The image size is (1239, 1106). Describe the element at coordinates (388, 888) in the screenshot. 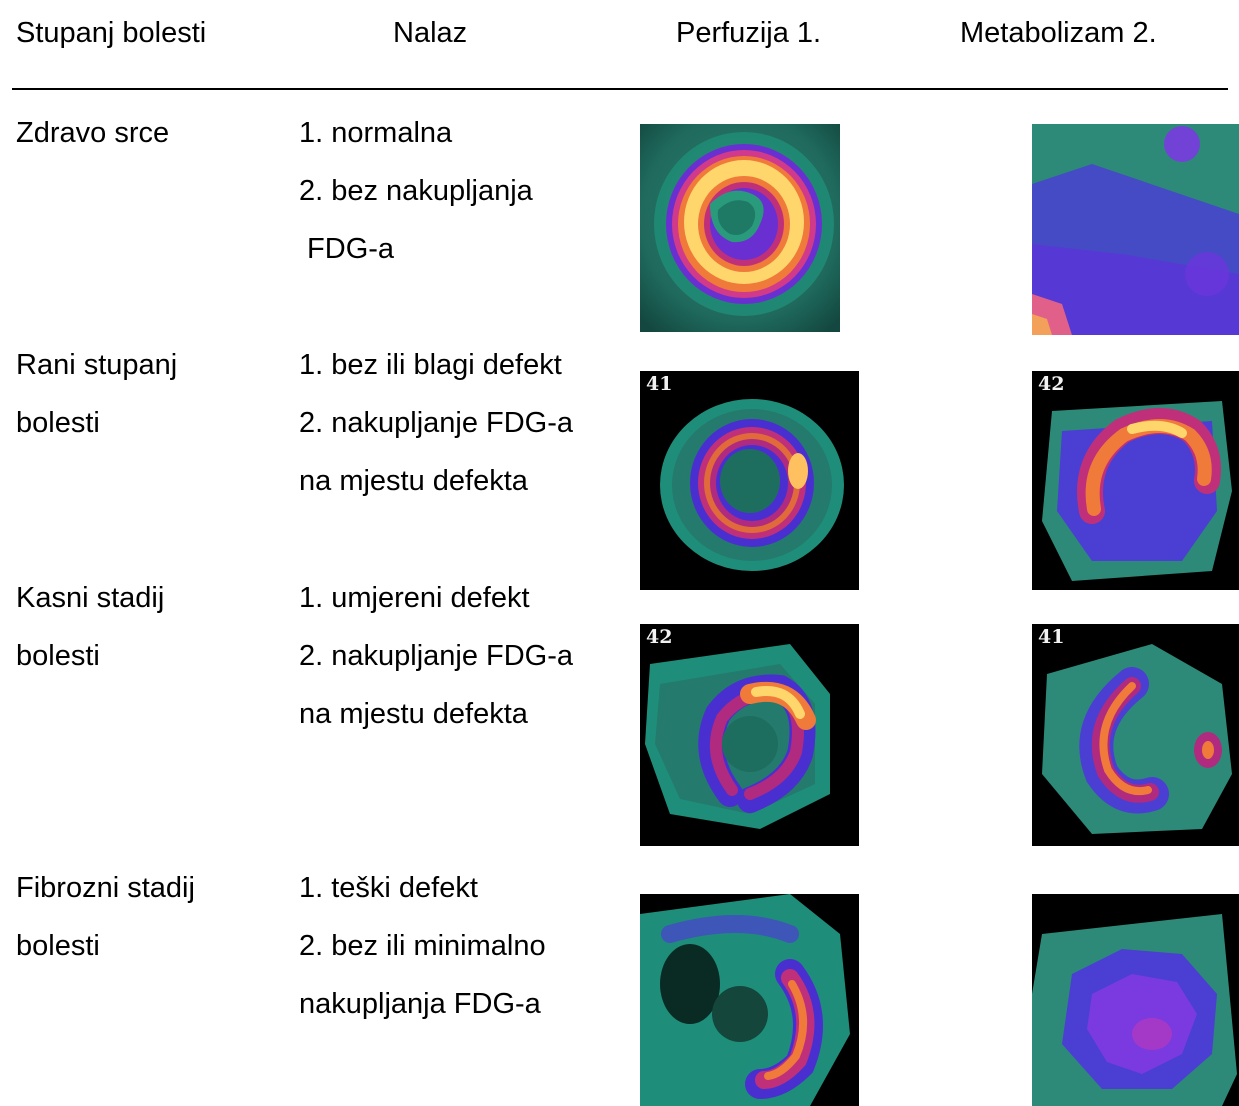

I see `finding-line: 1. teški defekt` at that location.